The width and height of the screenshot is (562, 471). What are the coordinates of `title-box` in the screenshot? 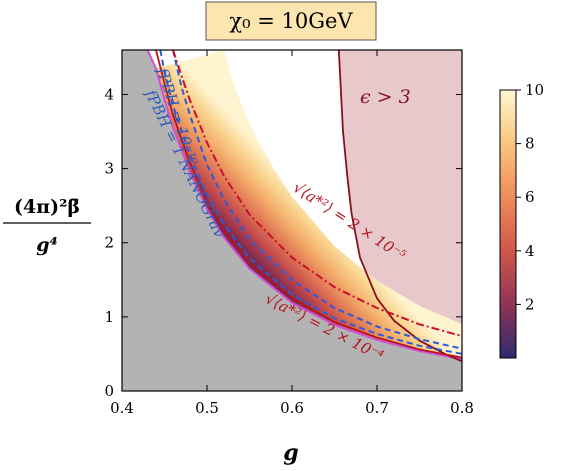 It's located at (291, 21).